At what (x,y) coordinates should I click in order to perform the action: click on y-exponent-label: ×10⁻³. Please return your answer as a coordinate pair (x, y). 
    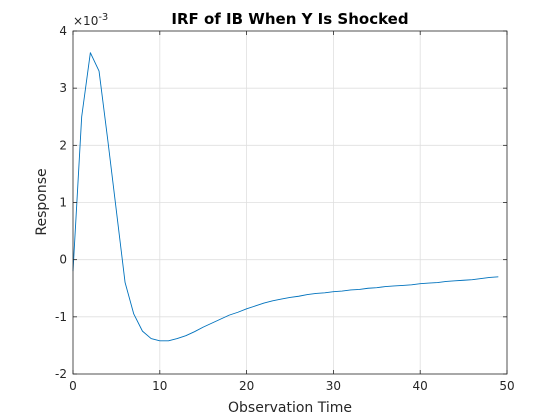
    Looking at the image, I should click on (90, 20).